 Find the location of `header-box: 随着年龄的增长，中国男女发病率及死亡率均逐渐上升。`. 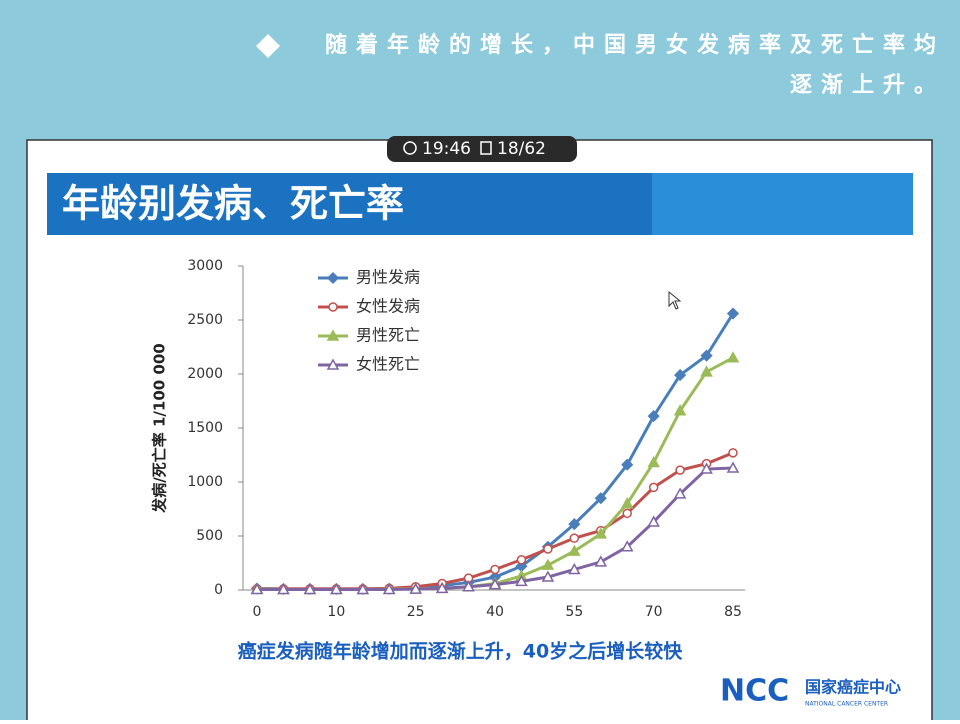

header-box: 随着年龄的增长，中国男女发病率及死亡率均逐渐上升。 is located at coordinates (634, 65).